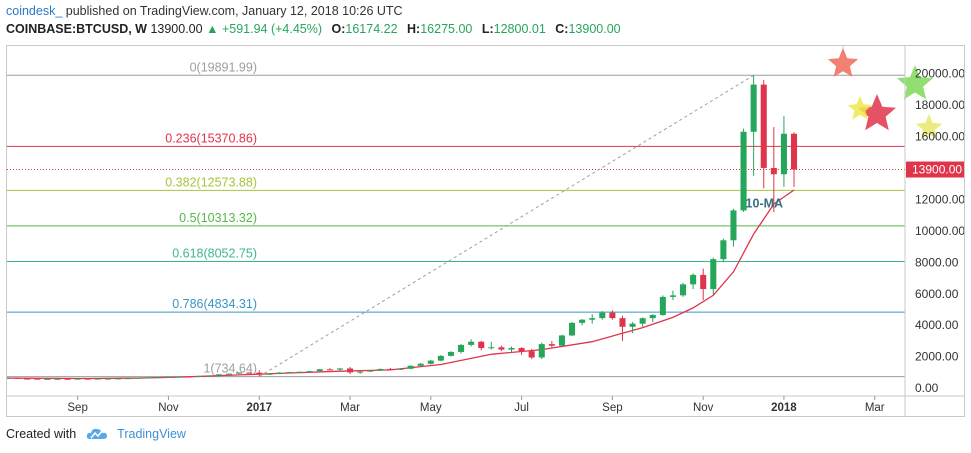 Image resolution: width=971 pixels, height=453 pixels. Describe the element at coordinates (212, 29) in the screenshot. I see `change-arrow-icon: ▲` at that location.